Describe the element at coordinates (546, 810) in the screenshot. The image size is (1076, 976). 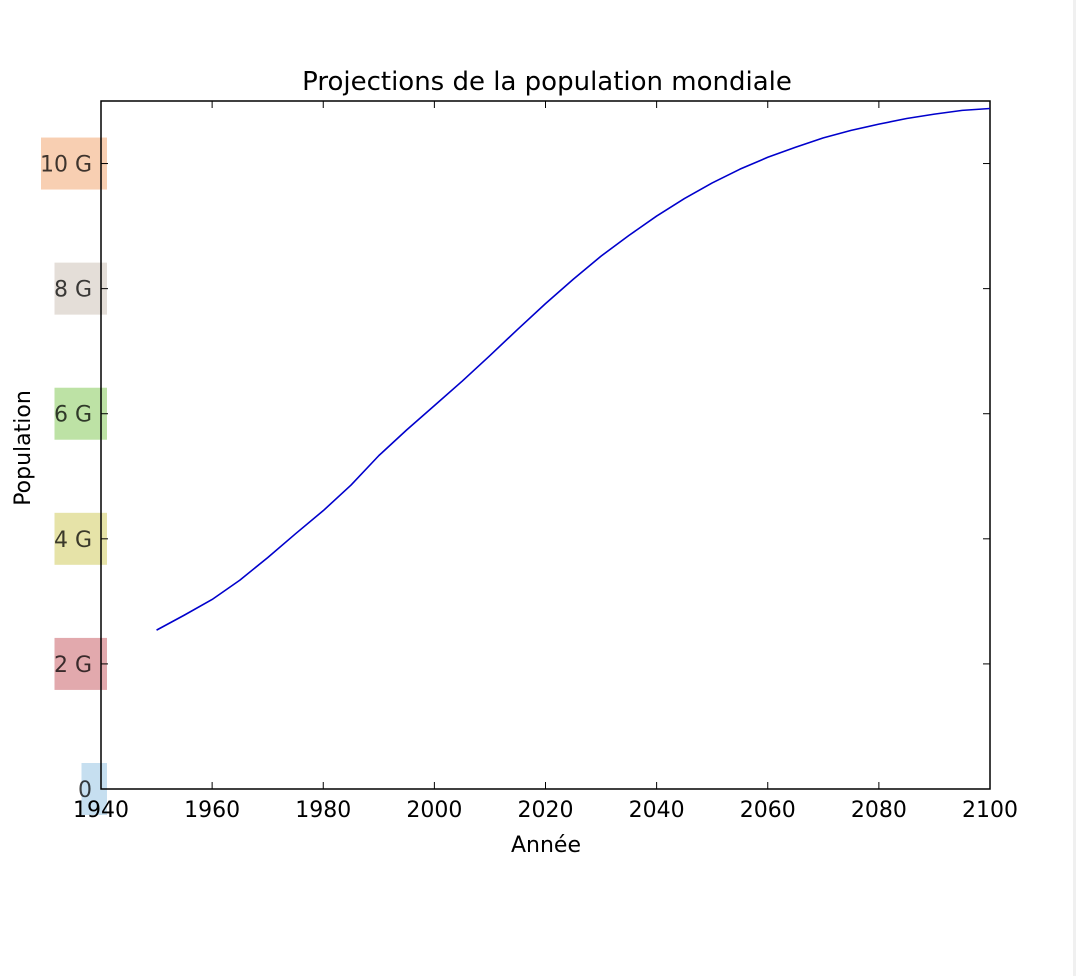
I see `x-tick-label-2020: 2020` at that location.